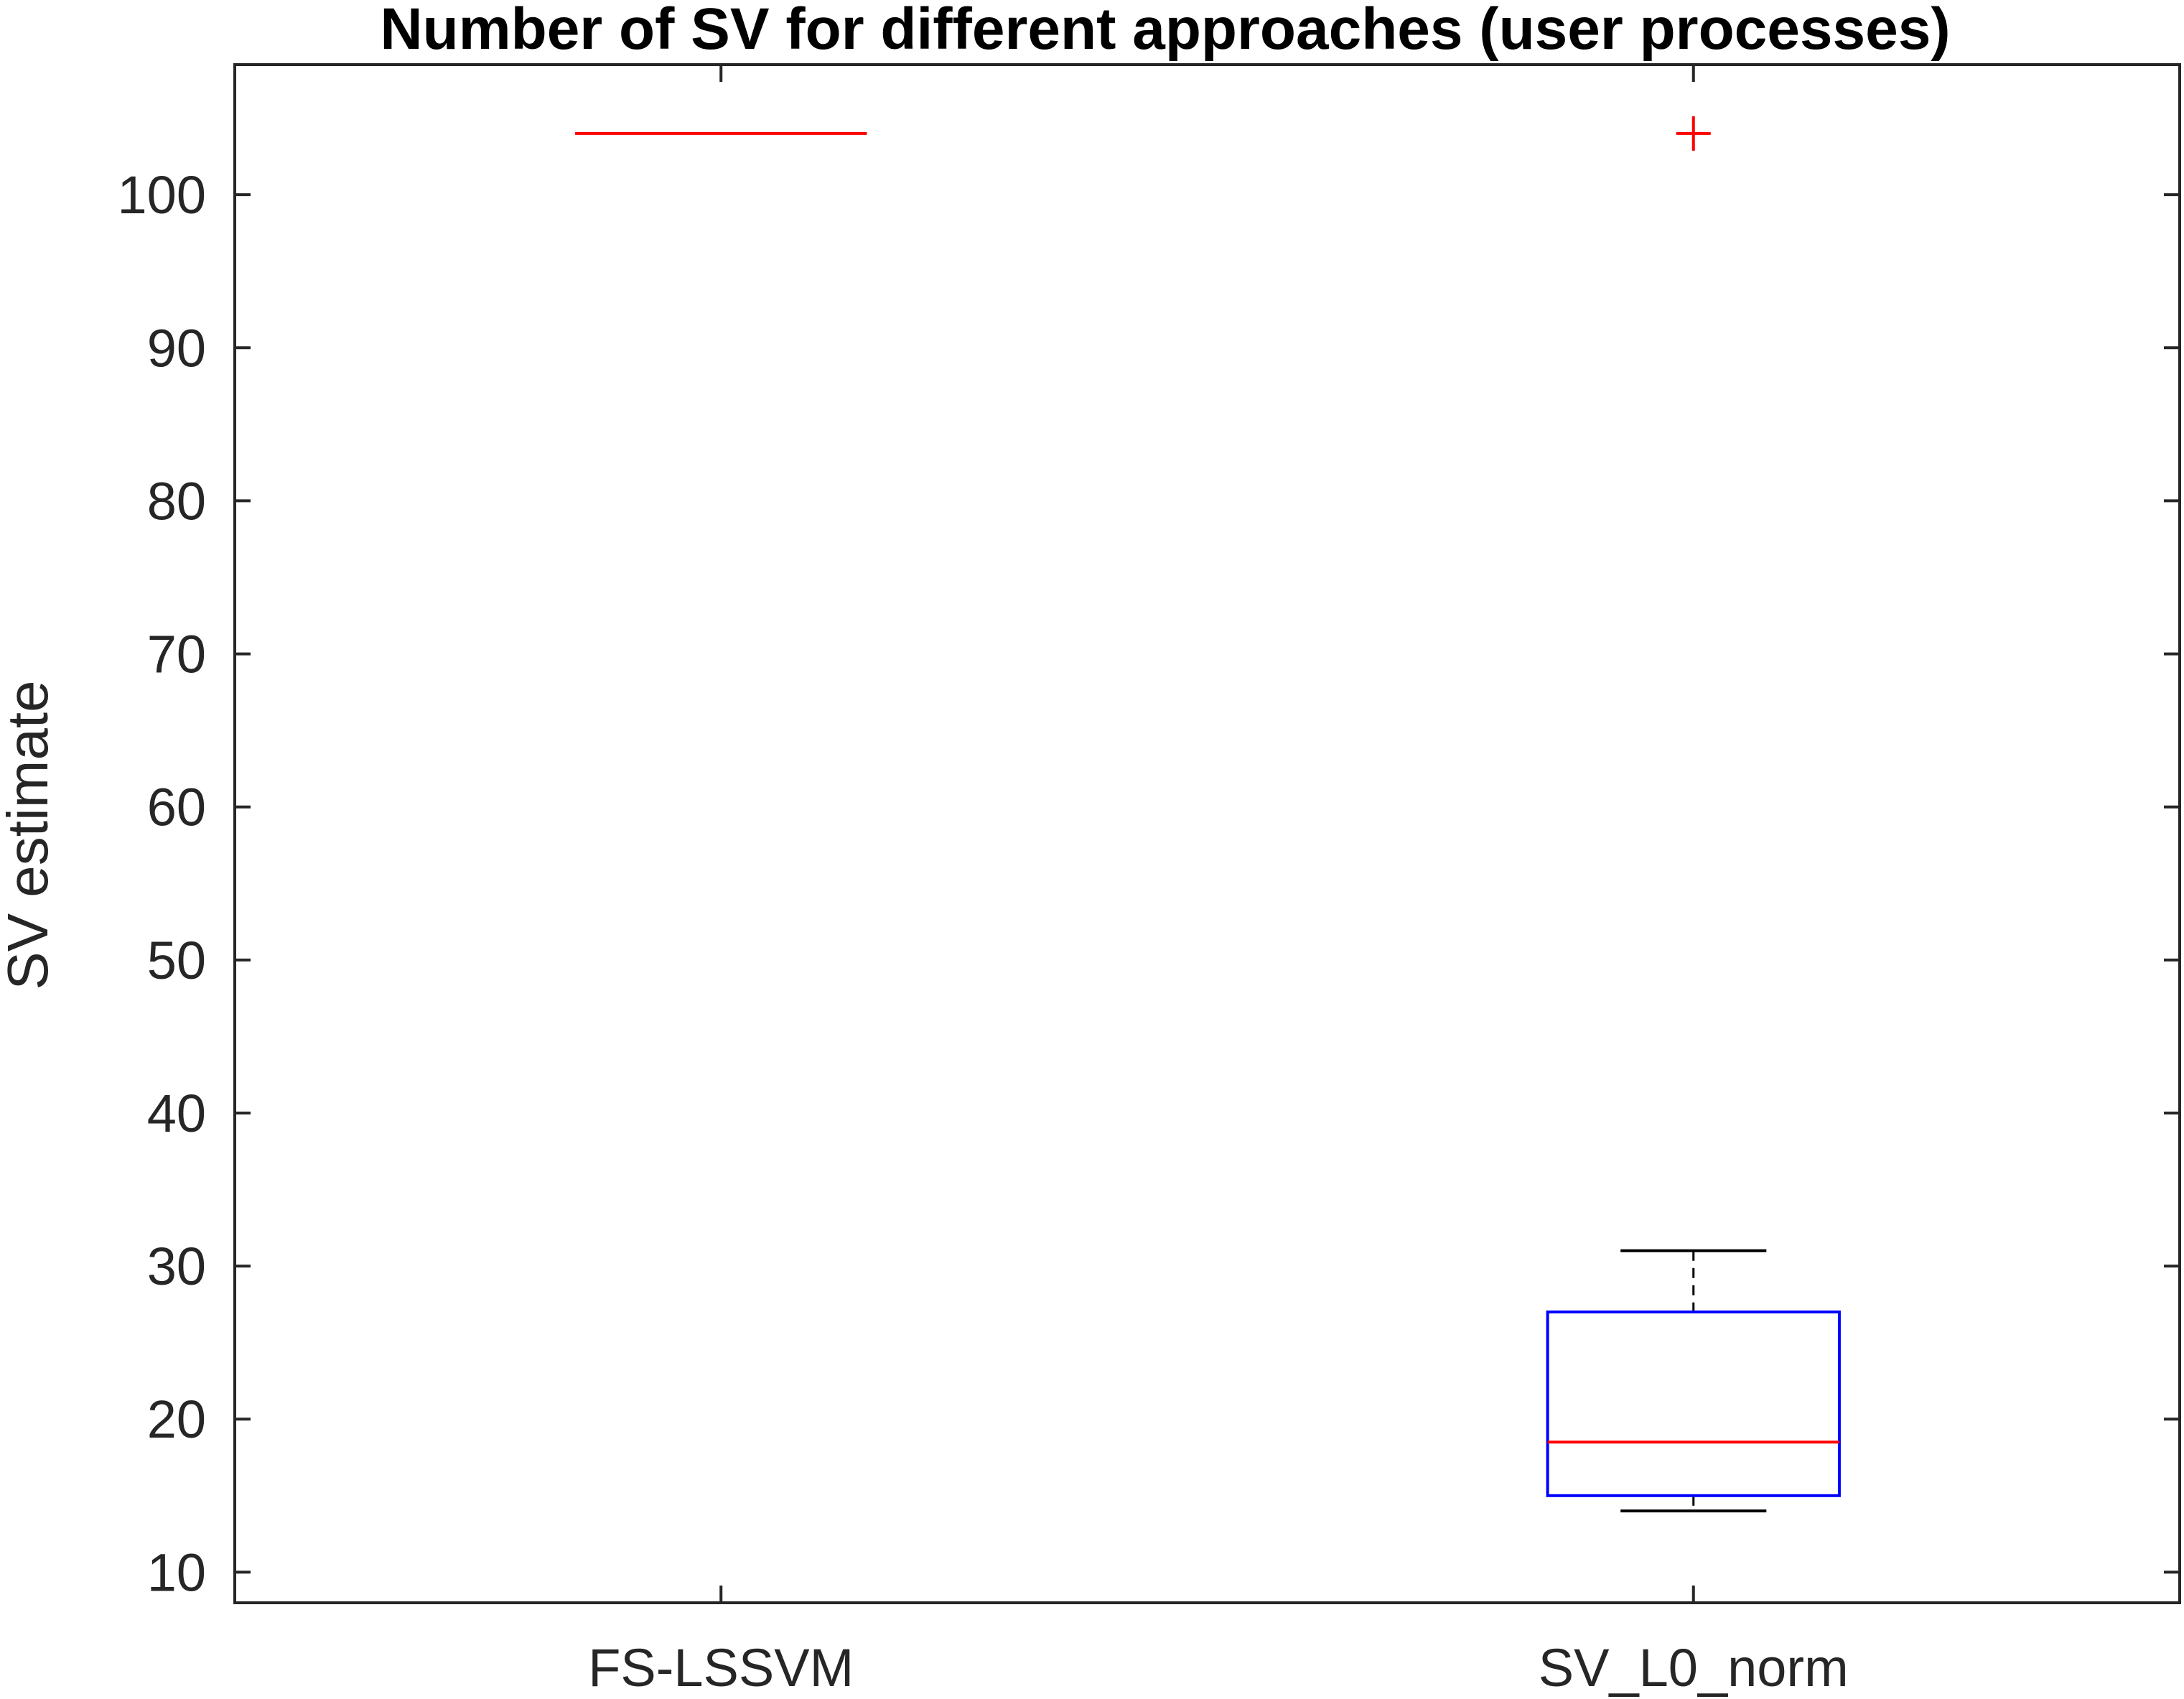 This screenshot has height=1699, width=2184. I want to click on y-tick-label: 50, so click(176, 960).